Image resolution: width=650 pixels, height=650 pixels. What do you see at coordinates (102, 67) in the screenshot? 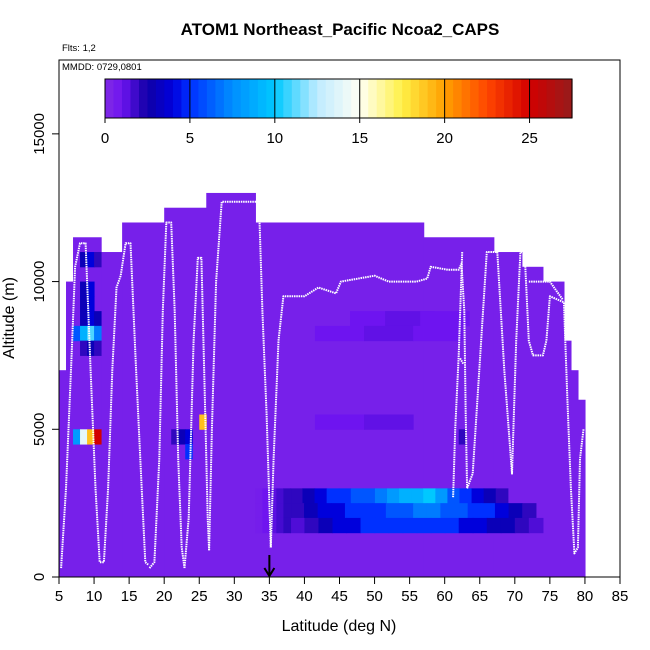
I see `dates-label: MMDD: 0729,0801` at bounding box center [102, 67].